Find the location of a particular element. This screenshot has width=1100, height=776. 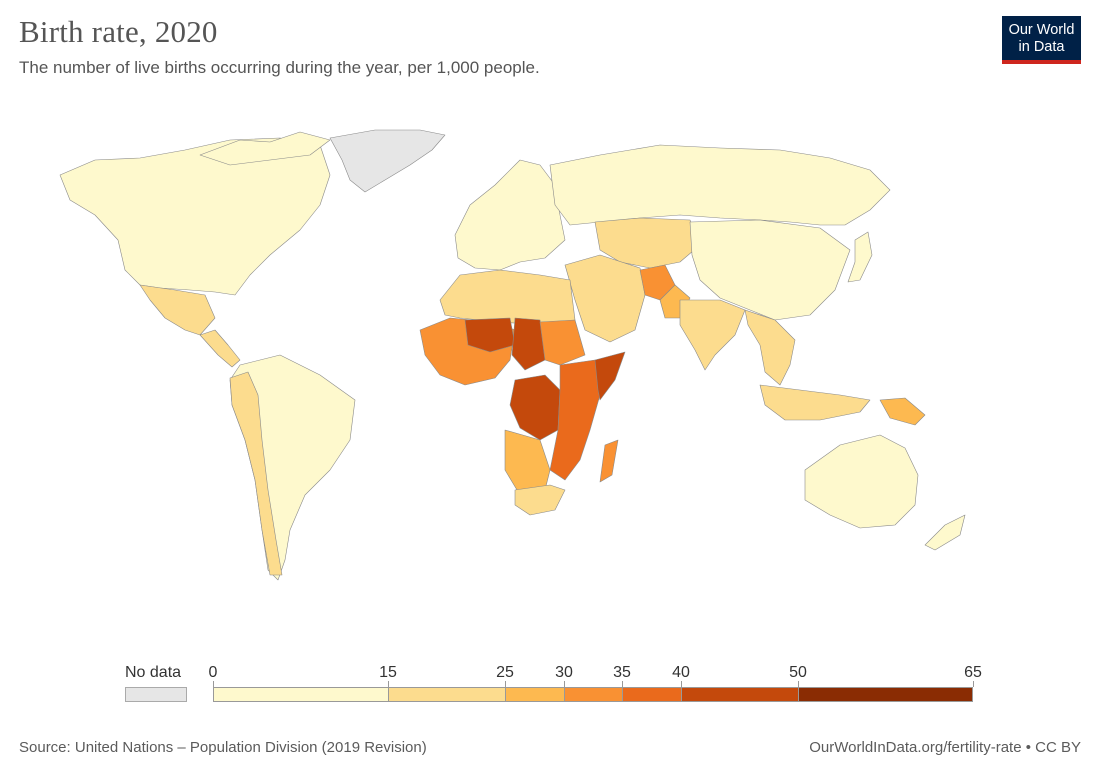

region-middle-east is located at coordinates (605, 298).